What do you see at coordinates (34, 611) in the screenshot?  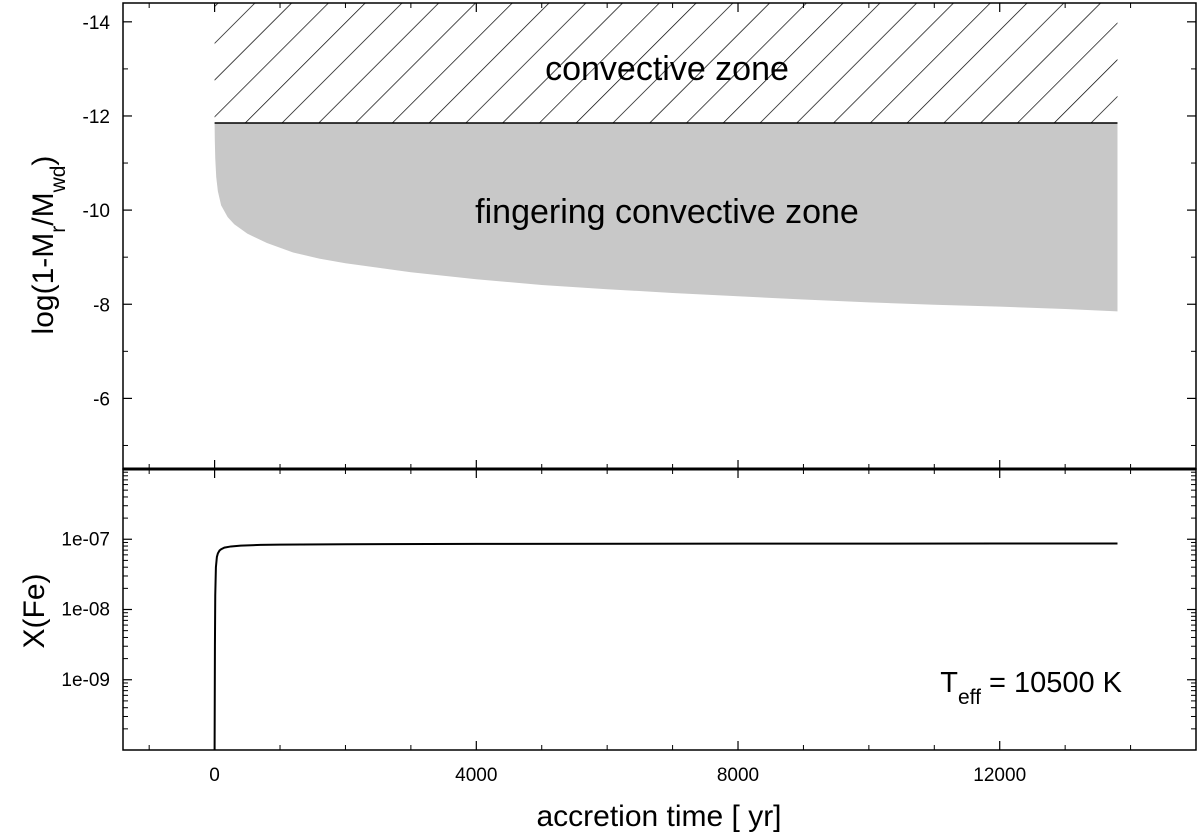 I see `bottom-y-axis-label: X(Fe)` at bounding box center [34, 611].